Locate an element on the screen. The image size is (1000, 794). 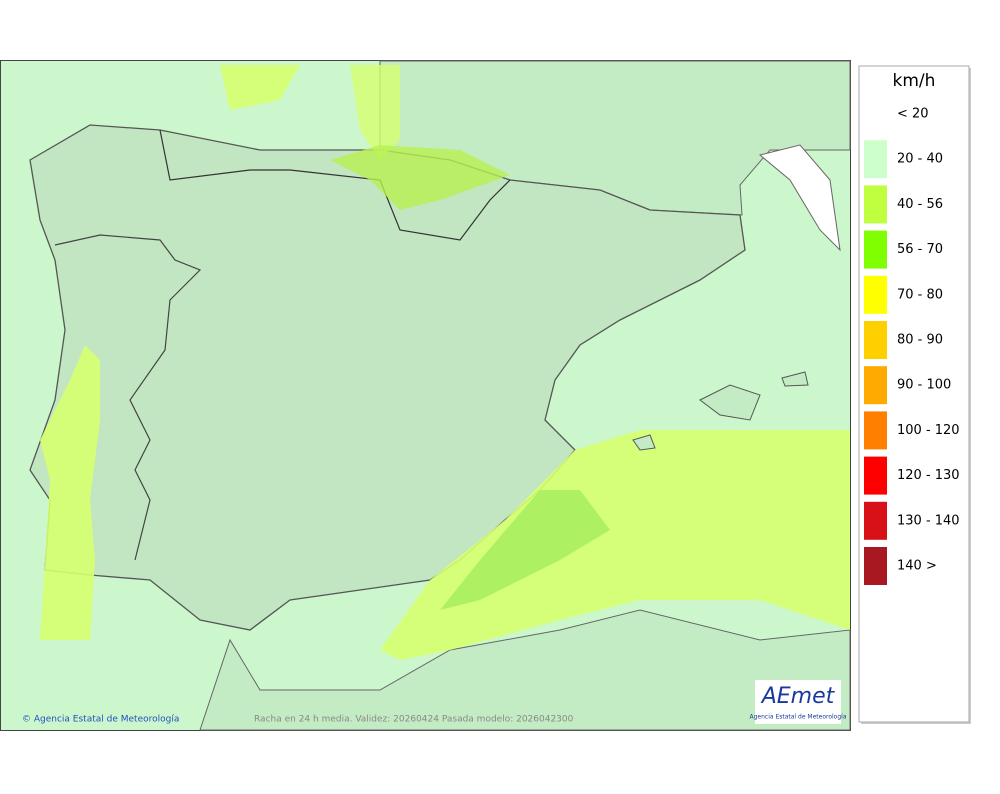
credit: © Agencia Estatal de Meteorología is located at coordinates (100, 720).